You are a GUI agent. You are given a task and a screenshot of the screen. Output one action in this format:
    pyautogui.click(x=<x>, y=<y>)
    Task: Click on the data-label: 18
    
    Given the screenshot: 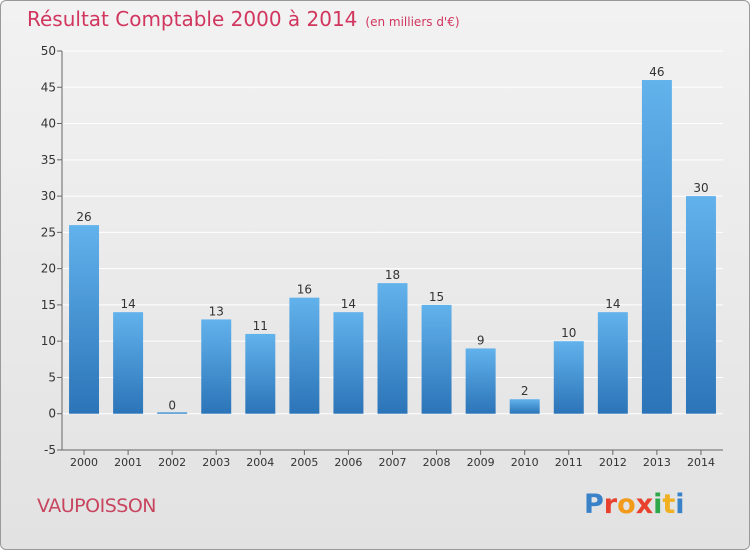 What is the action you would take?
    pyautogui.click(x=392, y=275)
    